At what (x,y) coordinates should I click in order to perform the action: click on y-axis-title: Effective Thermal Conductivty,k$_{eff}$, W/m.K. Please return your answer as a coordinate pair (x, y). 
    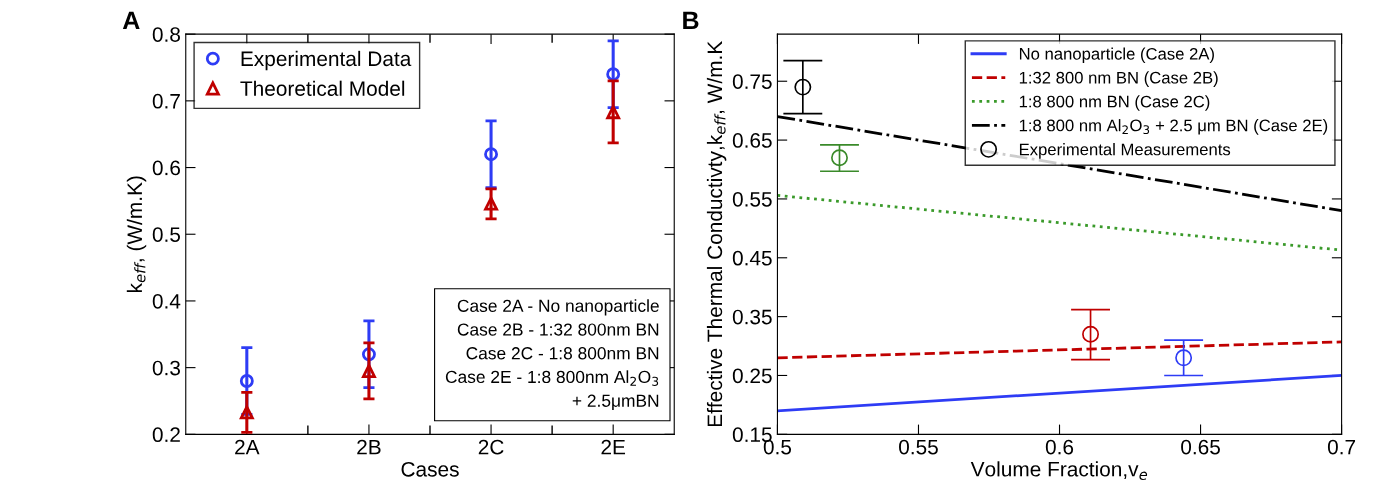
    Looking at the image, I should click on (716, 234).